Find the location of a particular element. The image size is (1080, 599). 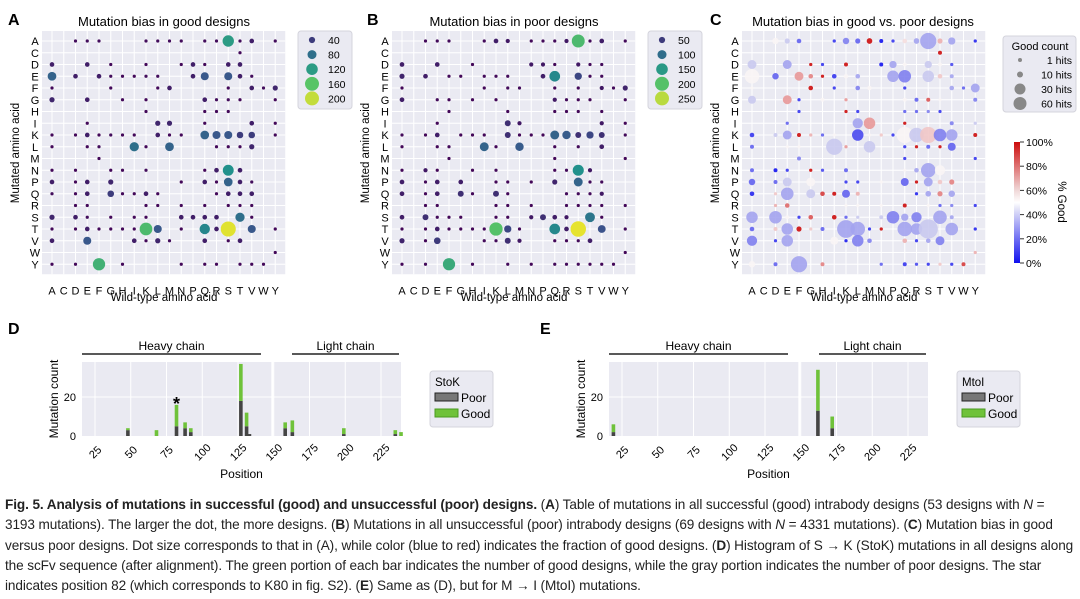

x-tick-label: C is located at coordinates (764, 291).